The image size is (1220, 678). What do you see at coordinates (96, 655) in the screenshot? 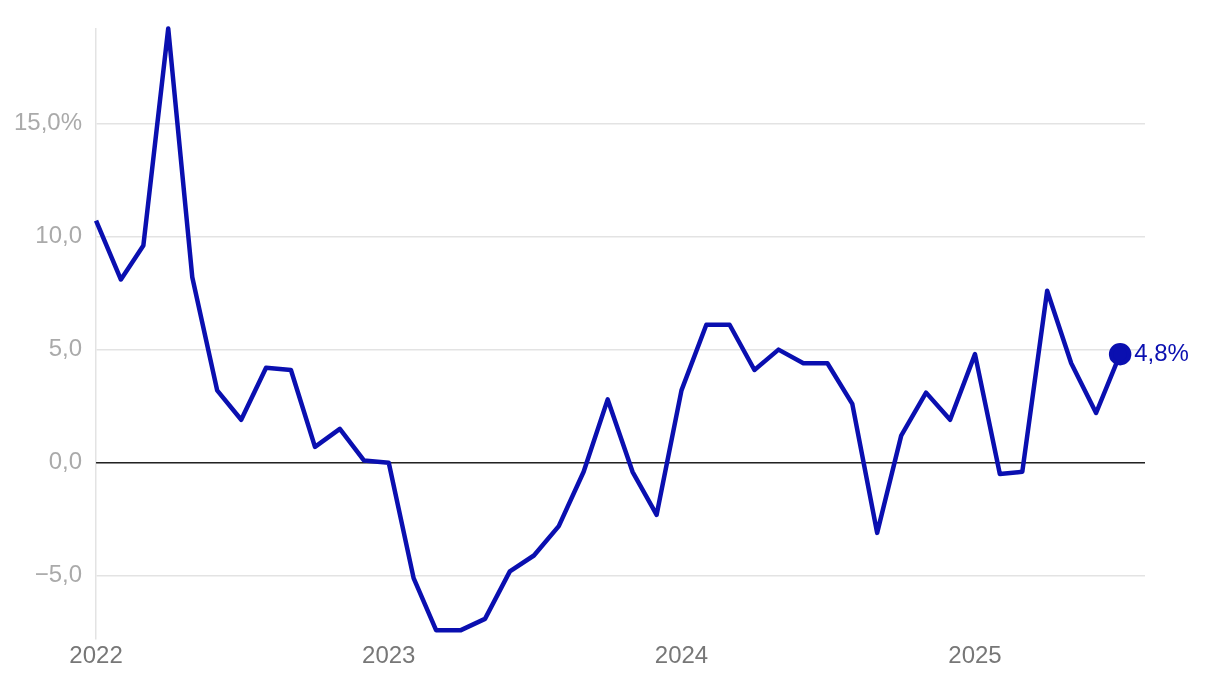
I see `x-tick-label: 2022` at bounding box center [96, 655].